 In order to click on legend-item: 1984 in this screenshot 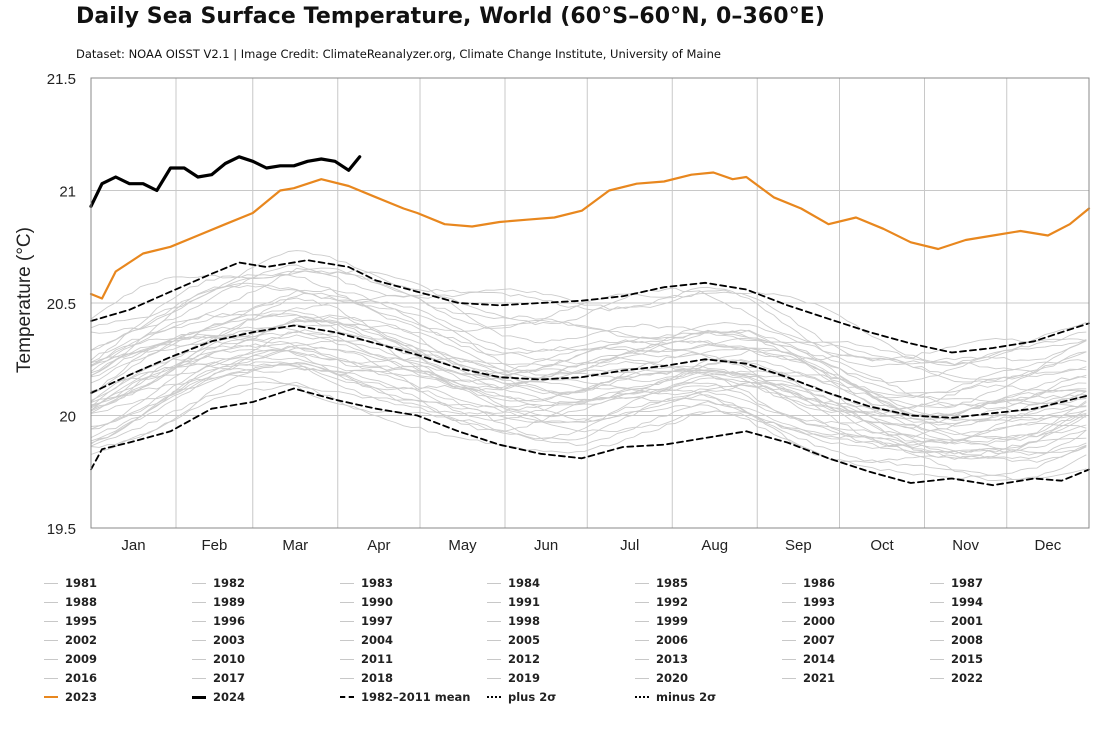, I will do `click(513, 583)`.